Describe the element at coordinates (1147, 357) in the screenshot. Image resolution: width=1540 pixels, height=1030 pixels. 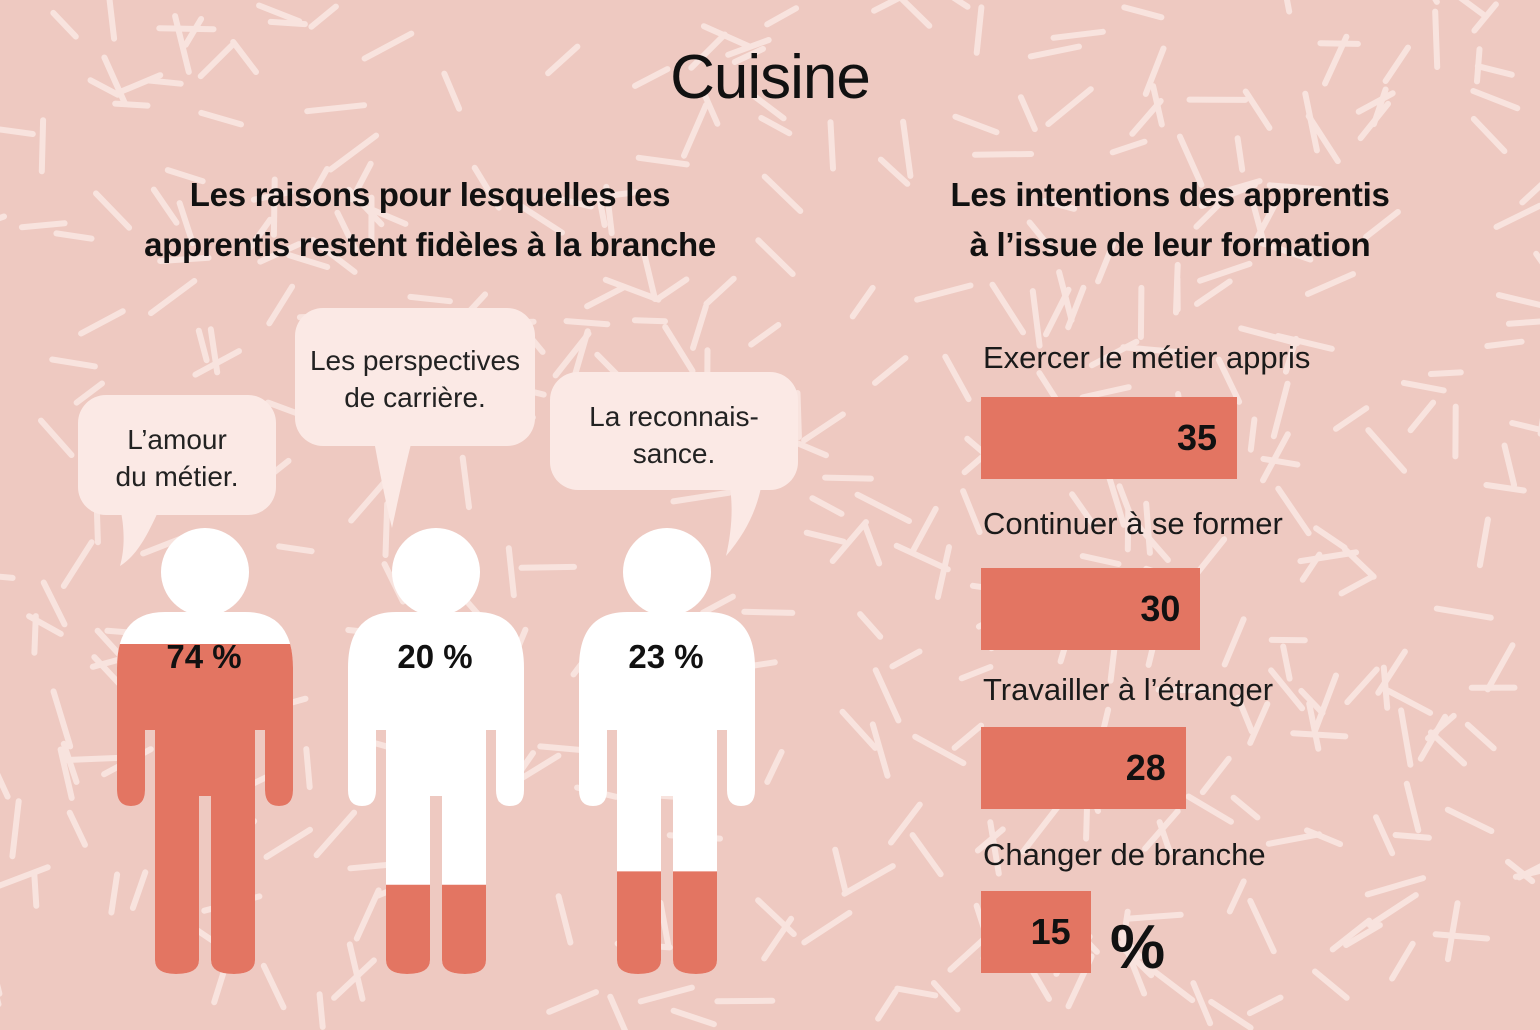
I see `bar-label-exercer: Exercer le métier appris` at that location.